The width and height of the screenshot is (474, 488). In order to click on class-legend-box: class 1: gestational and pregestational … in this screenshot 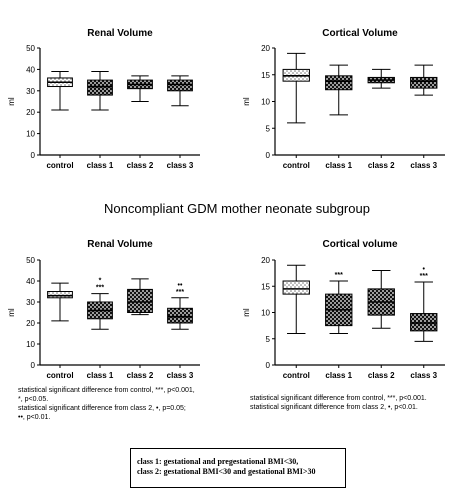, I will do `click(238, 468)`.